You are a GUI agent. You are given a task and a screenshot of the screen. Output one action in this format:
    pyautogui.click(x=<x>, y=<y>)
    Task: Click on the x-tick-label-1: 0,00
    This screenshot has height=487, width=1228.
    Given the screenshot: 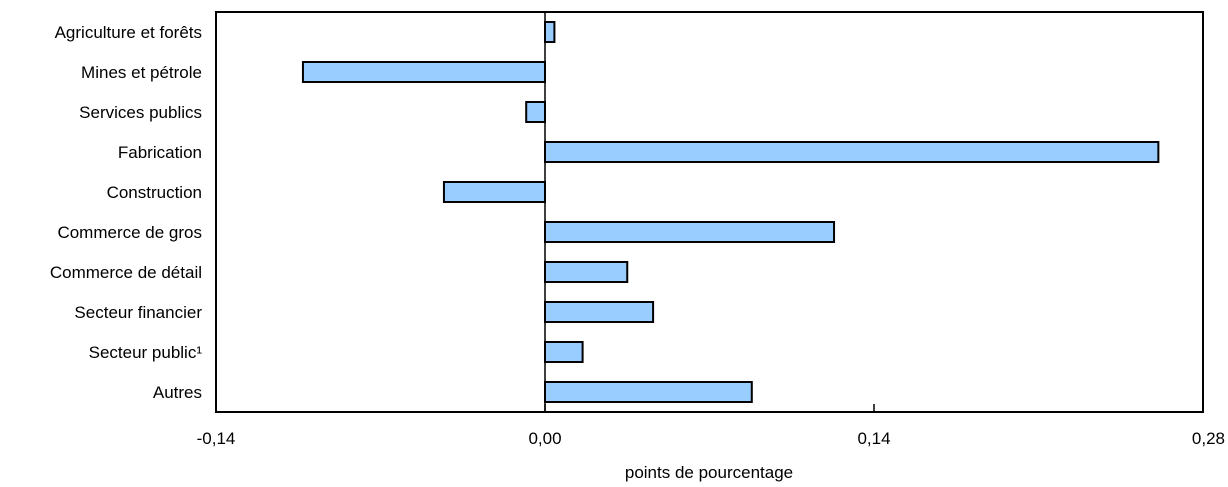 What is the action you would take?
    pyautogui.click(x=544, y=438)
    